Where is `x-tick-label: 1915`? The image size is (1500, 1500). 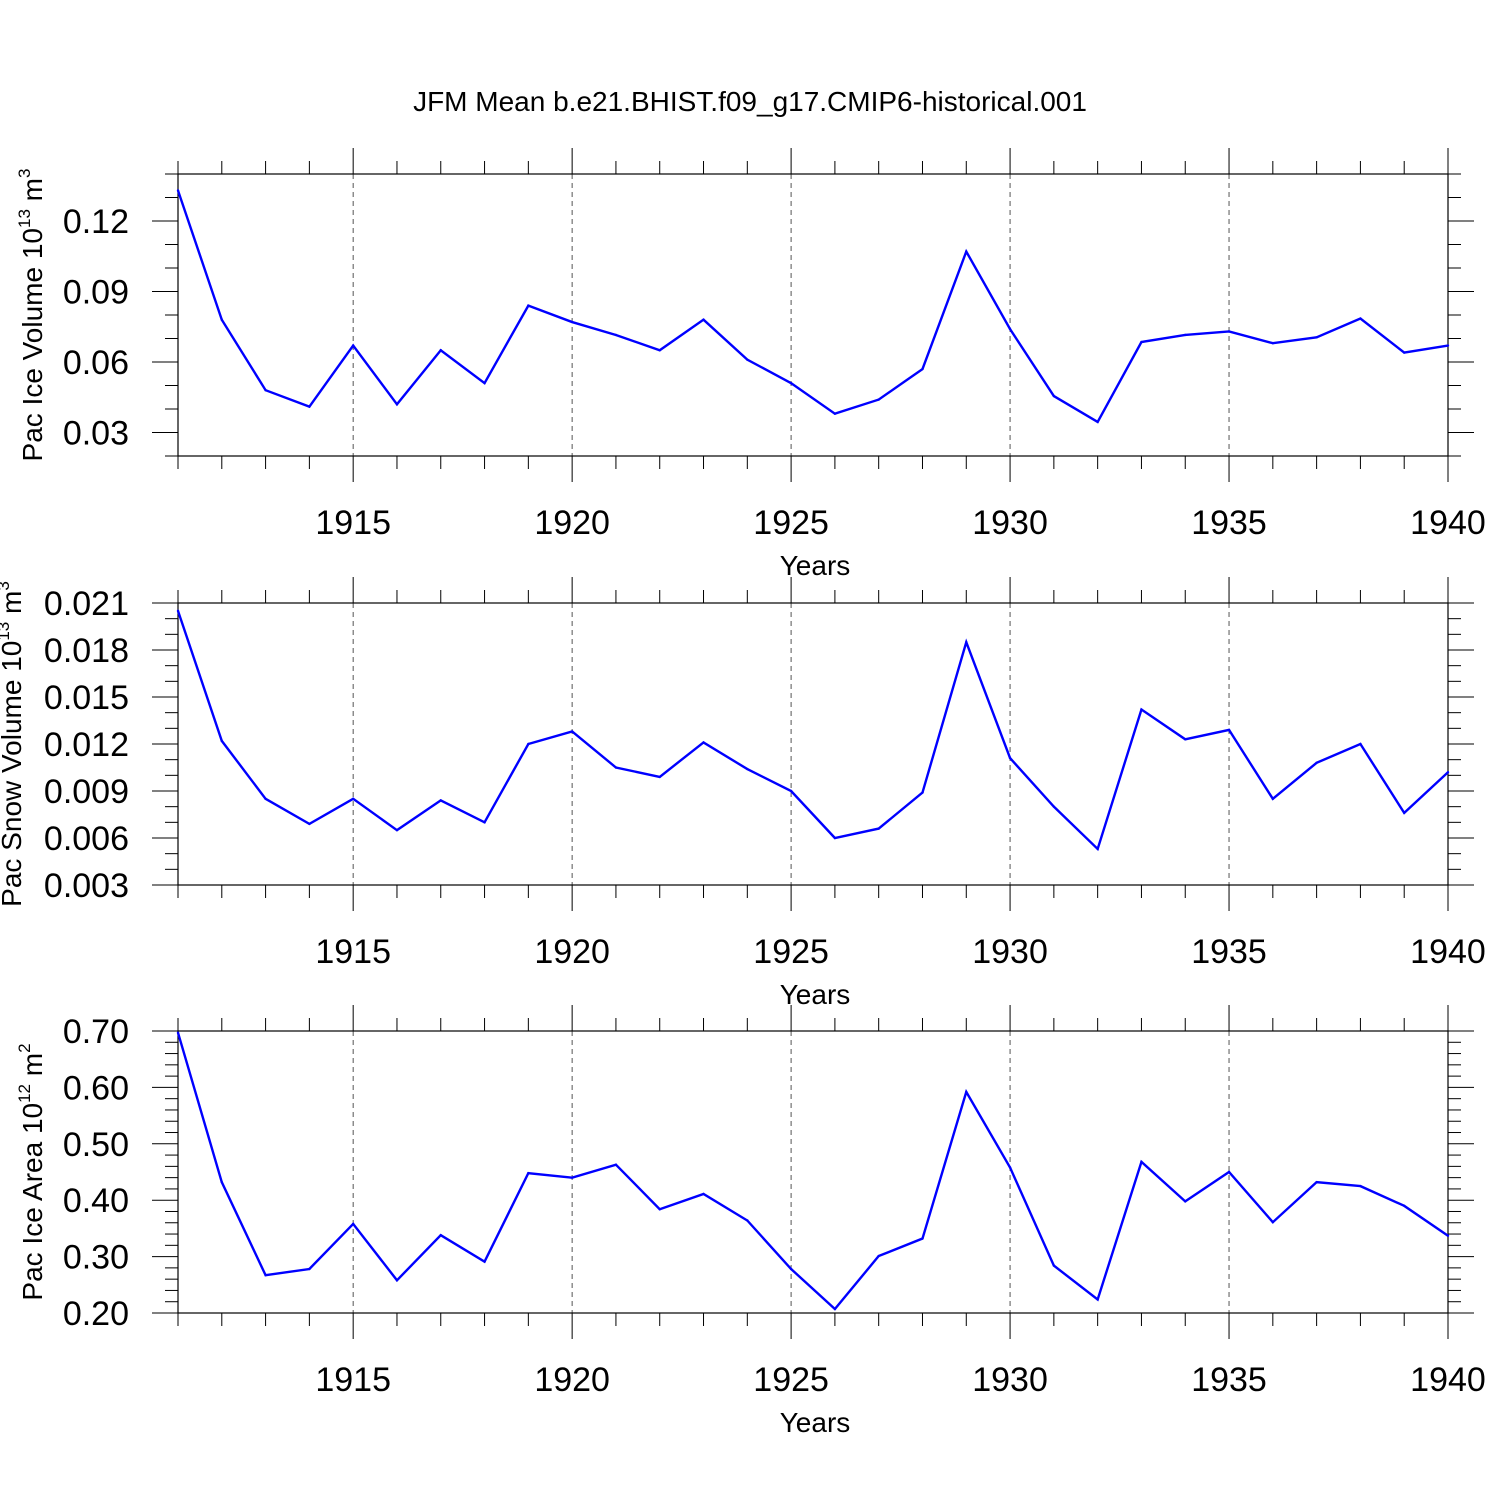 x-tick-label: 1915 is located at coordinates (353, 952).